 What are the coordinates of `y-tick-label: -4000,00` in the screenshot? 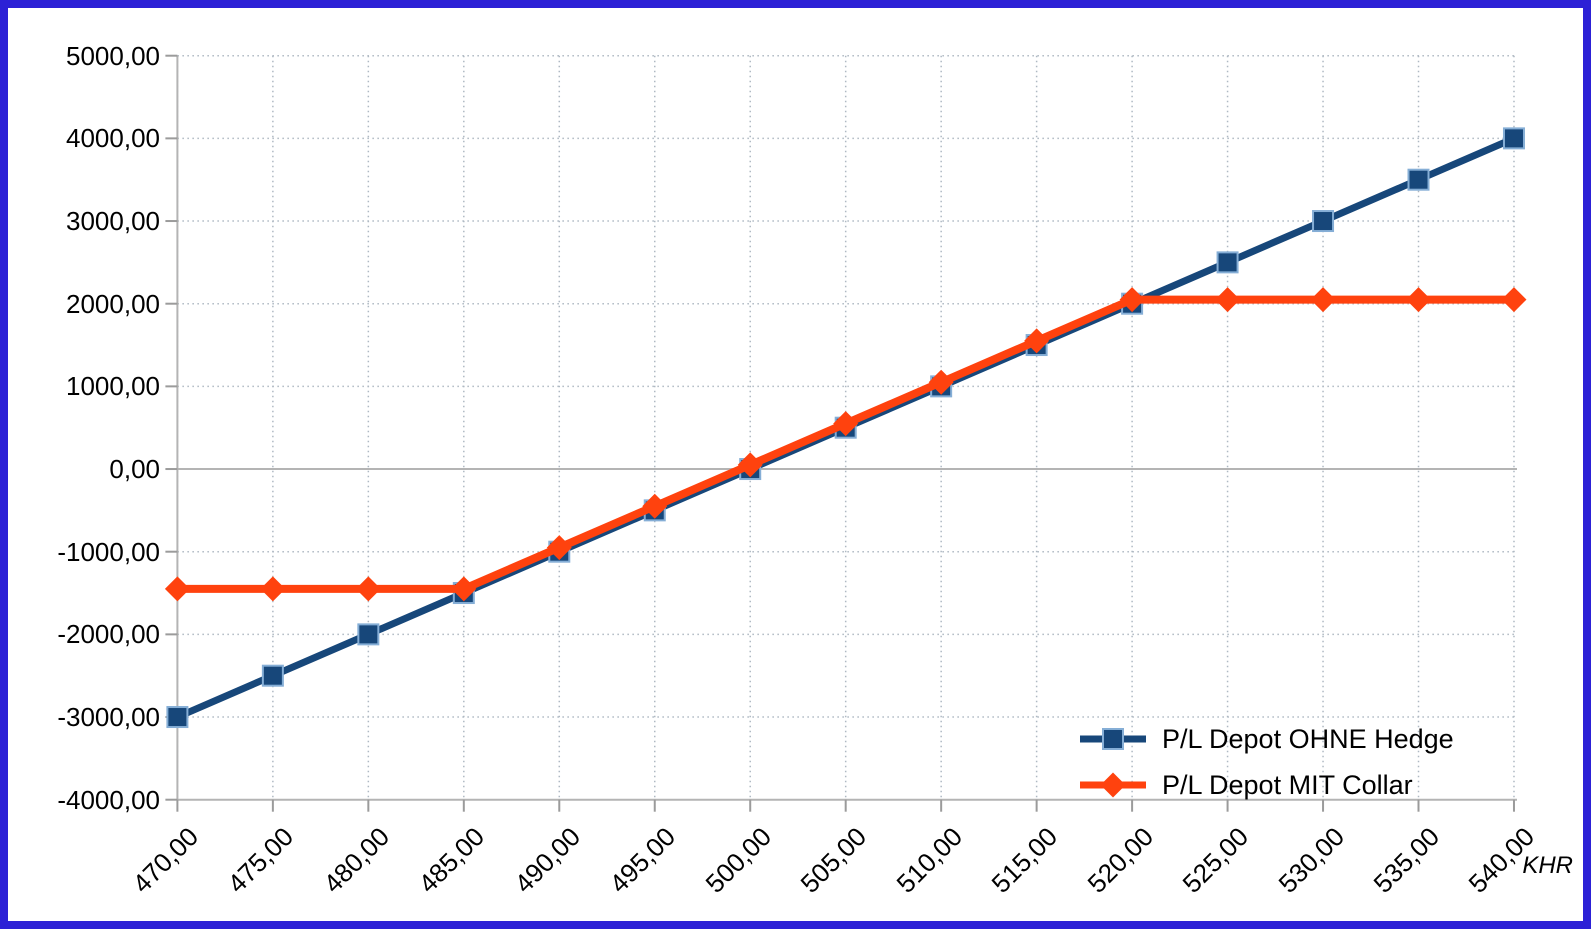 It's located at (108, 799).